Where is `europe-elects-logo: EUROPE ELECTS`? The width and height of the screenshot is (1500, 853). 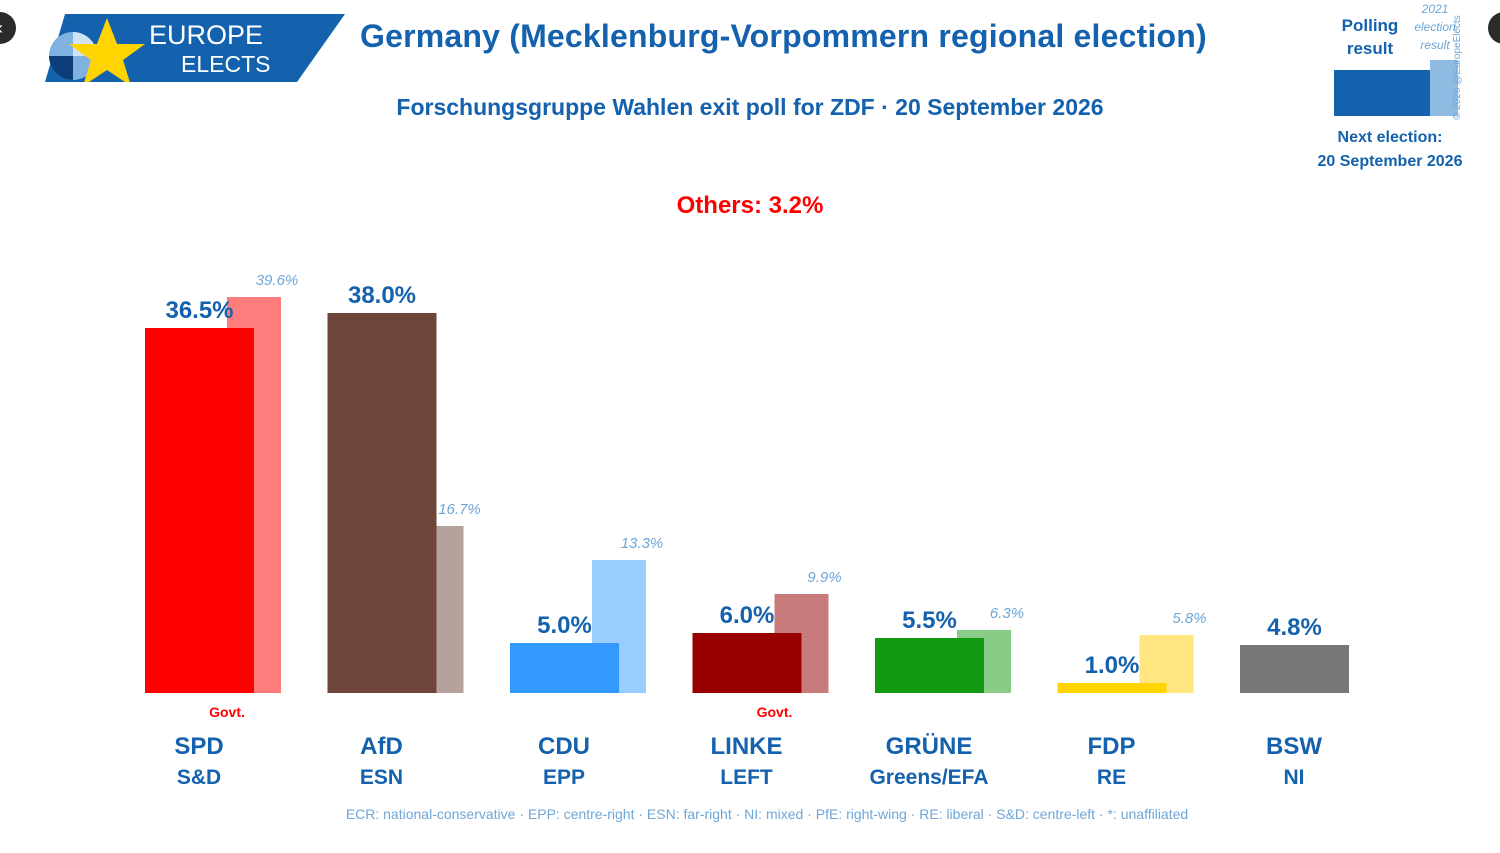
europe-elects-logo: EUROPE ELECTS is located at coordinates (195, 48).